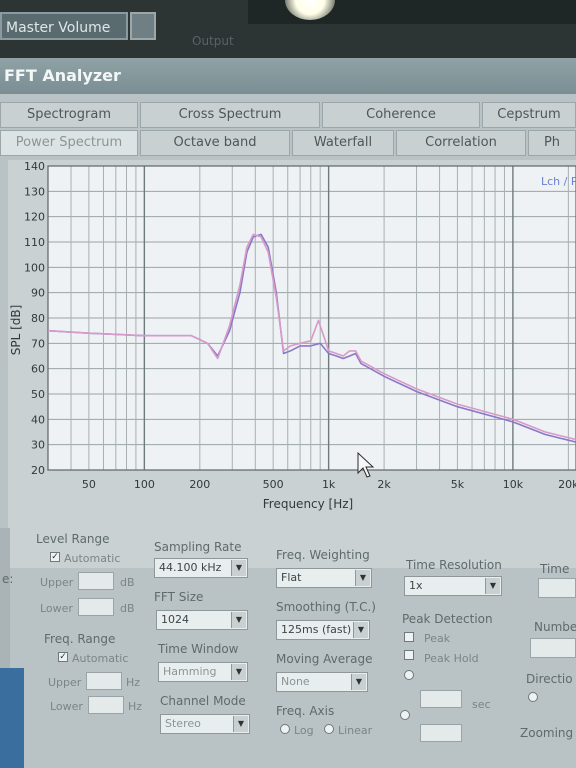 The height and width of the screenshot is (768, 576). I want to click on number-input, so click(553, 648).